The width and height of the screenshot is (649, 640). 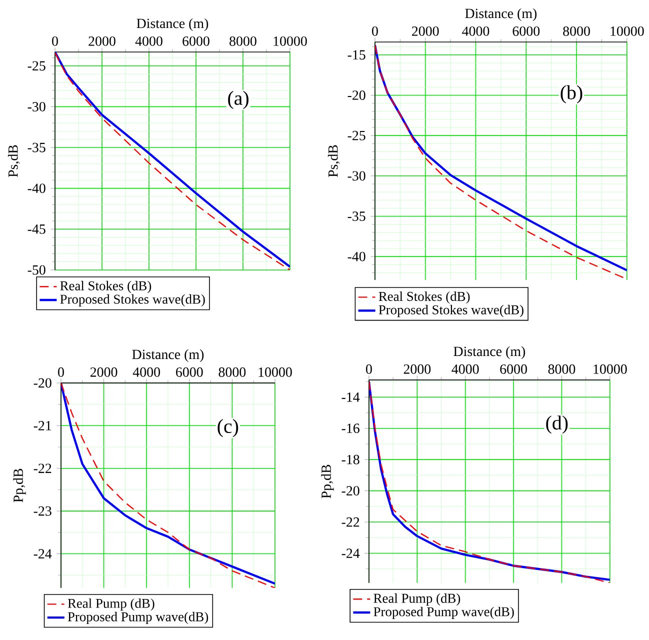 What do you see at coordinates (557, 425) in the screenshot?
I see `annotation: (d)` at bounding box center [557, 425].